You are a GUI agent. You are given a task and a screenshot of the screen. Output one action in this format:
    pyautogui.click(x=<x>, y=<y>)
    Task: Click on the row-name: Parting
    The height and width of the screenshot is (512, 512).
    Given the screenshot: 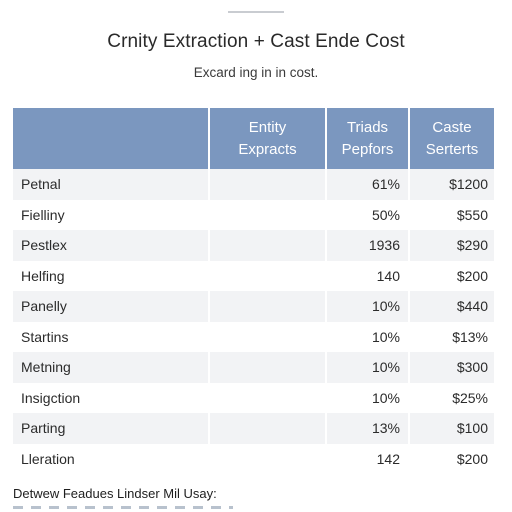 What is the action you would take?
    pyautogui.click(x=111, y=428)
    